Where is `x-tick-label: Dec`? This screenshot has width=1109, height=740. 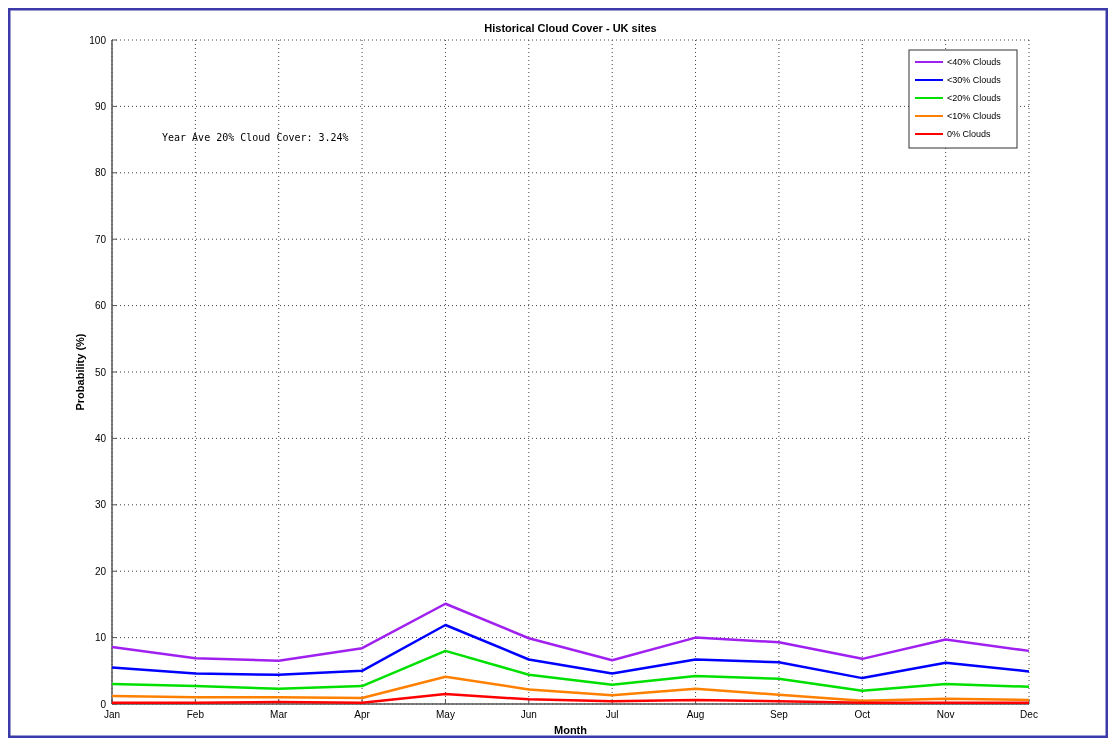 x-tick-label: Dec is located at coordinates (1029, 714).